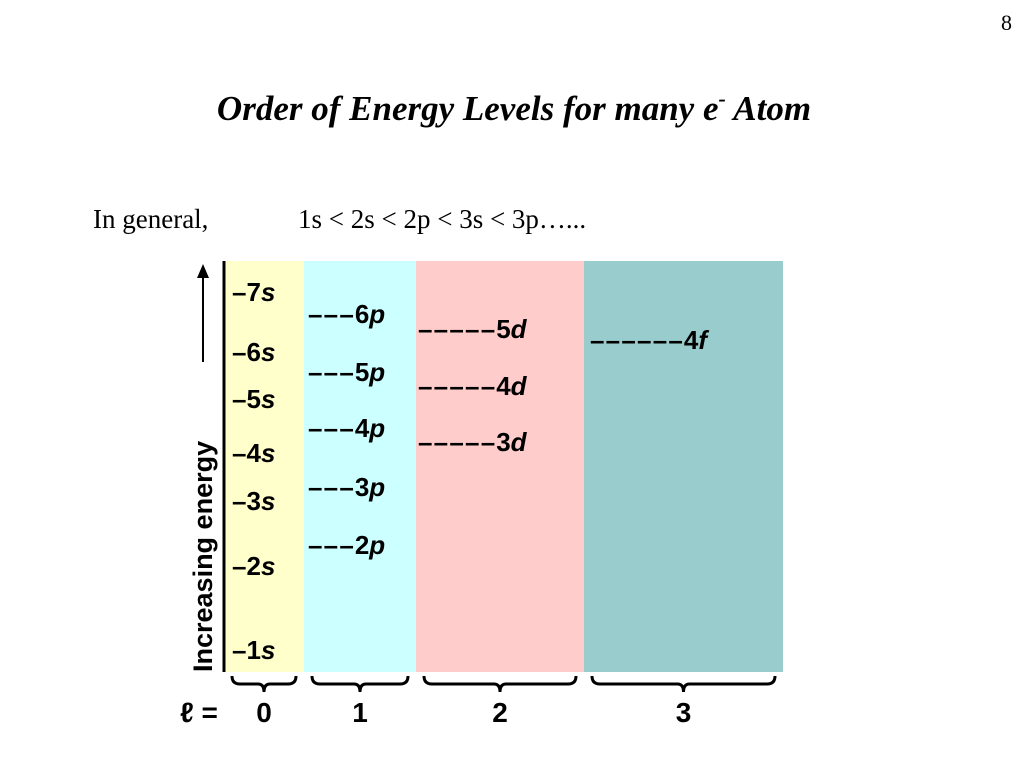  I want to click on level-n: 1, so click(253, 650).